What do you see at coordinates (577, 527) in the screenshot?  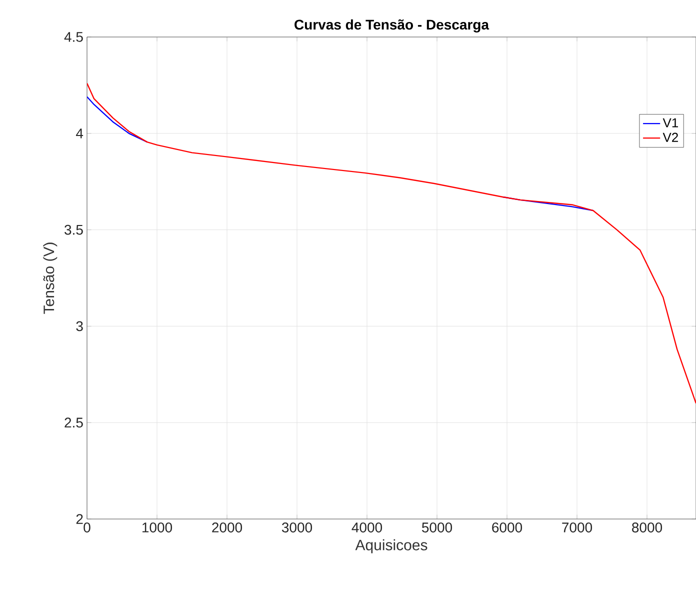 I see `x-tick-label: 7000` at bounding box center [577, 527].